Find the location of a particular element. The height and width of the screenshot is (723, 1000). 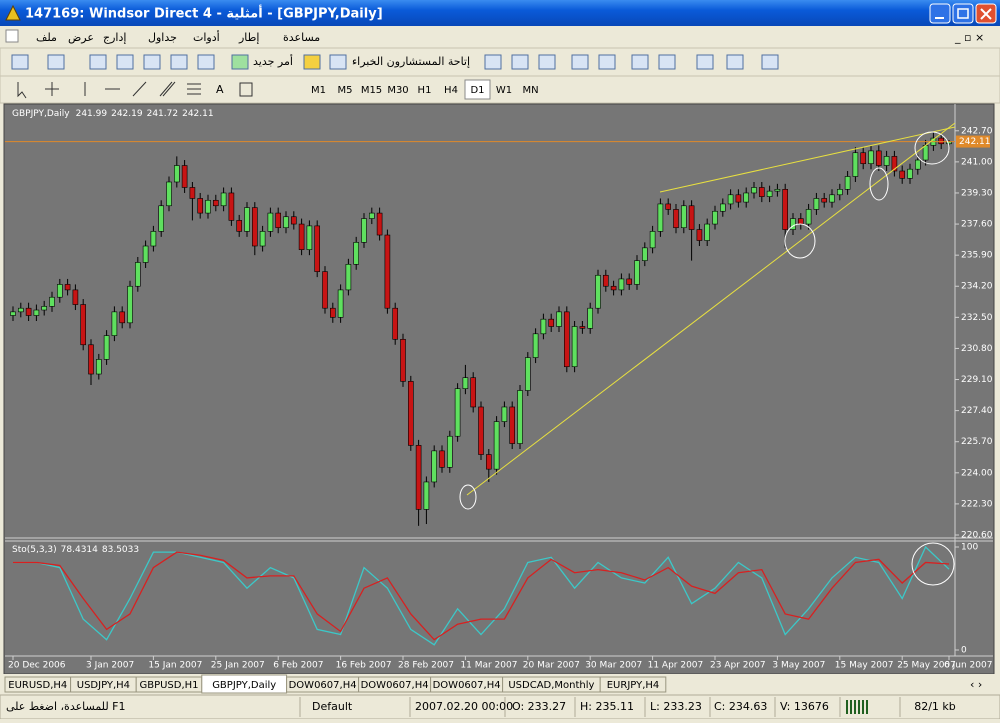

timeframe-label: M5 is located at coordinates (345, 90).